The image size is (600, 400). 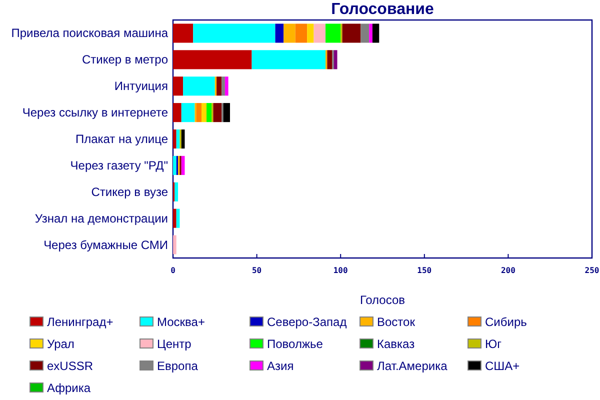 I want to click on x-tick-label: 250, so click(x=592, y=270).